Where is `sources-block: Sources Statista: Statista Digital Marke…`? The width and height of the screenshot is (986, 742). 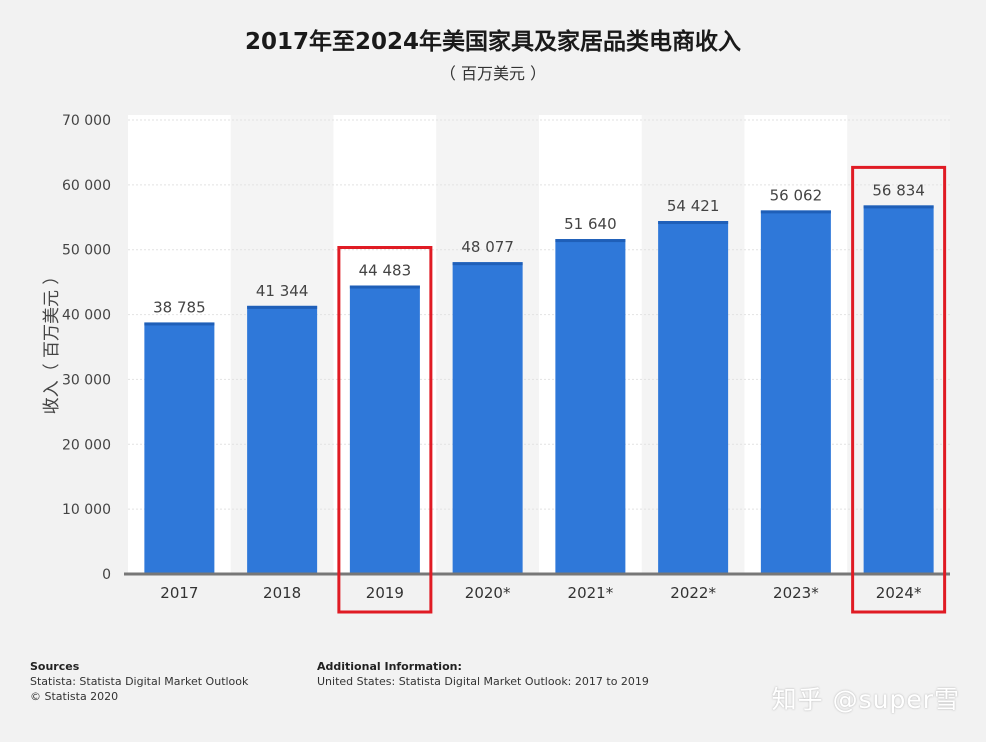 sources-block: Sources Statista: Statista Digital Marke… is located at coordinates (139, 681).